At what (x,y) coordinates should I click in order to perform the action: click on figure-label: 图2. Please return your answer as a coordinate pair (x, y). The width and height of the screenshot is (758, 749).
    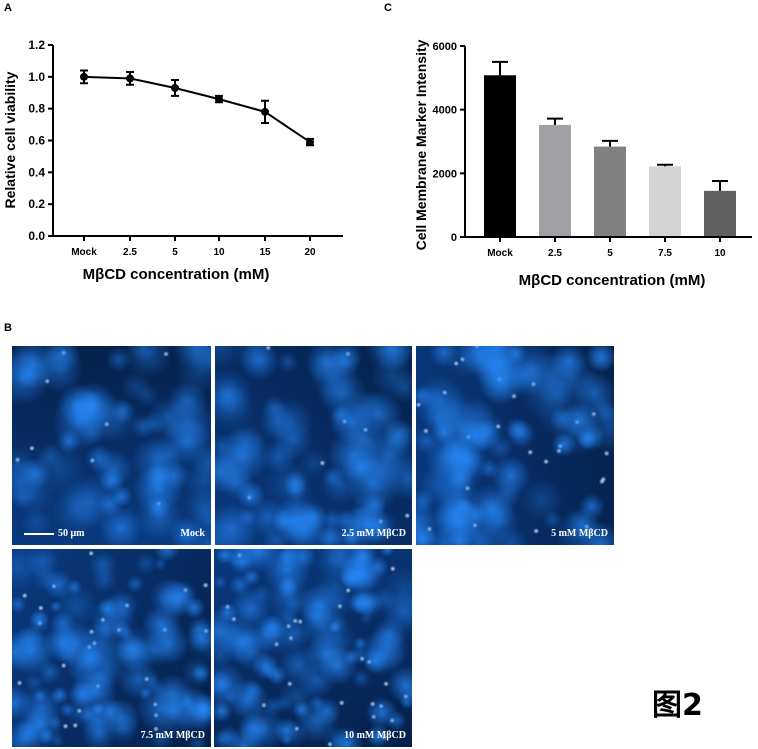
    Looking at the image, I should click on (677, 705).